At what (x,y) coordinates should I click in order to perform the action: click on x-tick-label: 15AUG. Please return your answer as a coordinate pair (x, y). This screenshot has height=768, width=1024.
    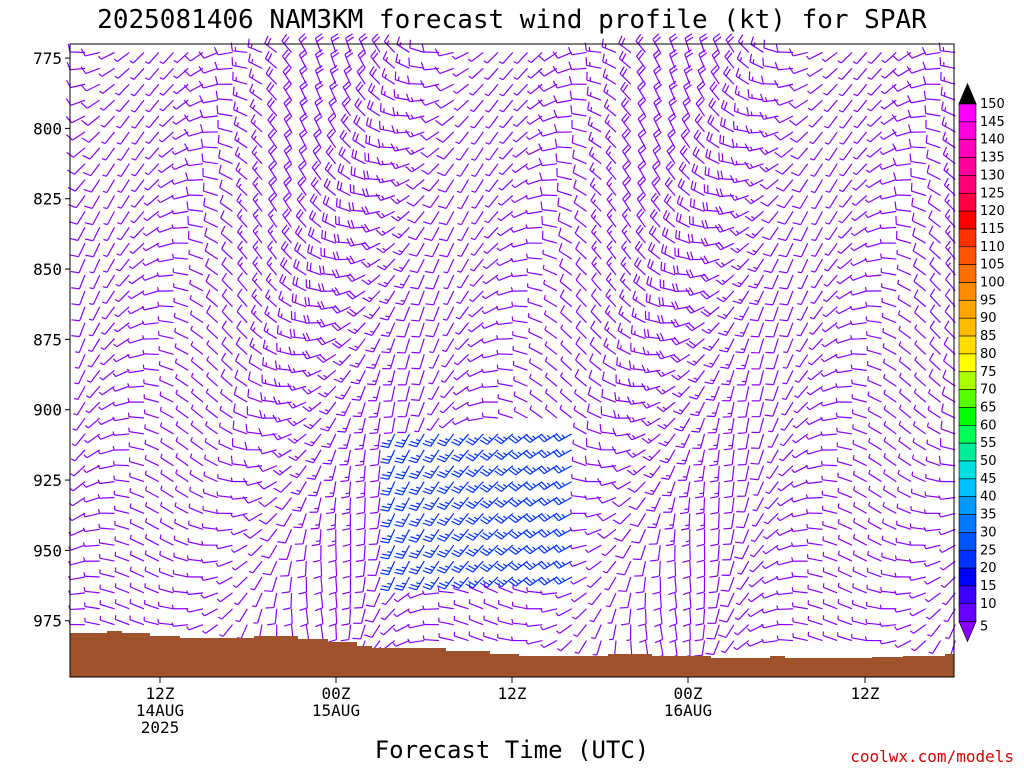
    Looking at the image, I should click on (336, 710).